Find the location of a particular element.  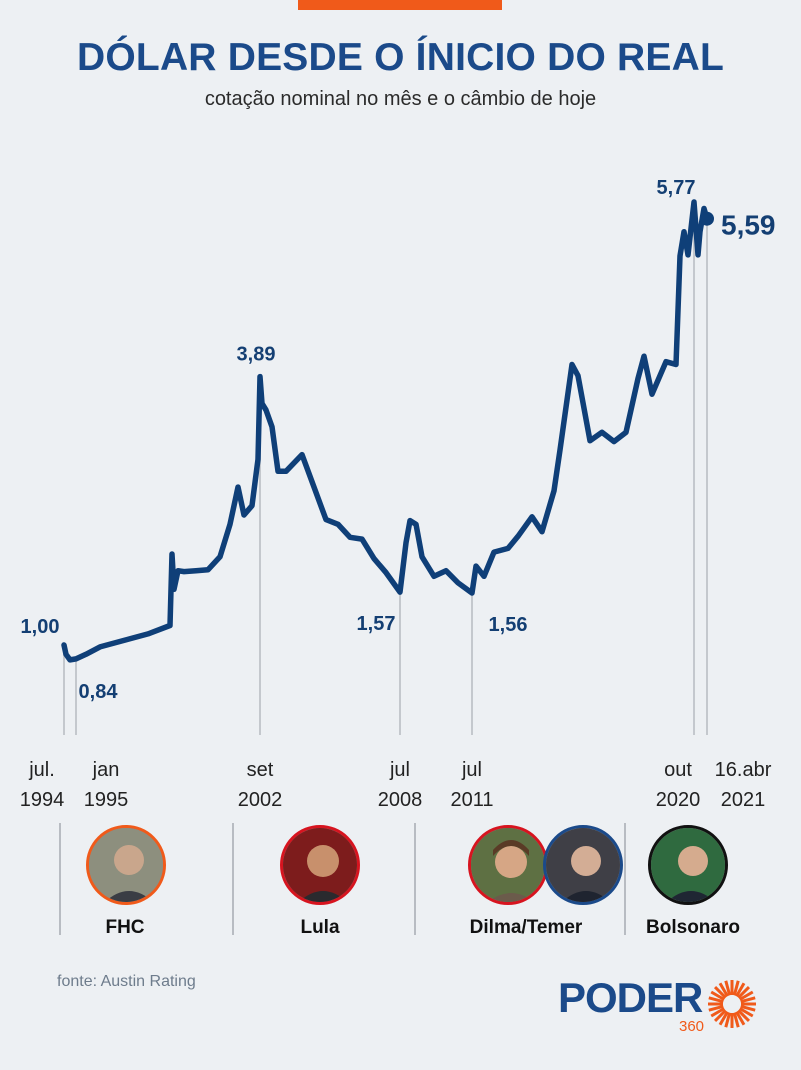

poder360-logo: PODER 360 is located at coordinates (657, 1004).